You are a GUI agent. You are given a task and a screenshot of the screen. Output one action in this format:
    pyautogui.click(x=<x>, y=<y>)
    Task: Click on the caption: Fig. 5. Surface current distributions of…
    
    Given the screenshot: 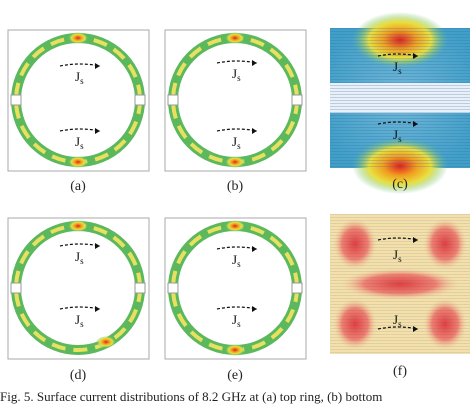 What is the action you would take?
    pyautogui.click(x=191, y=396)
    